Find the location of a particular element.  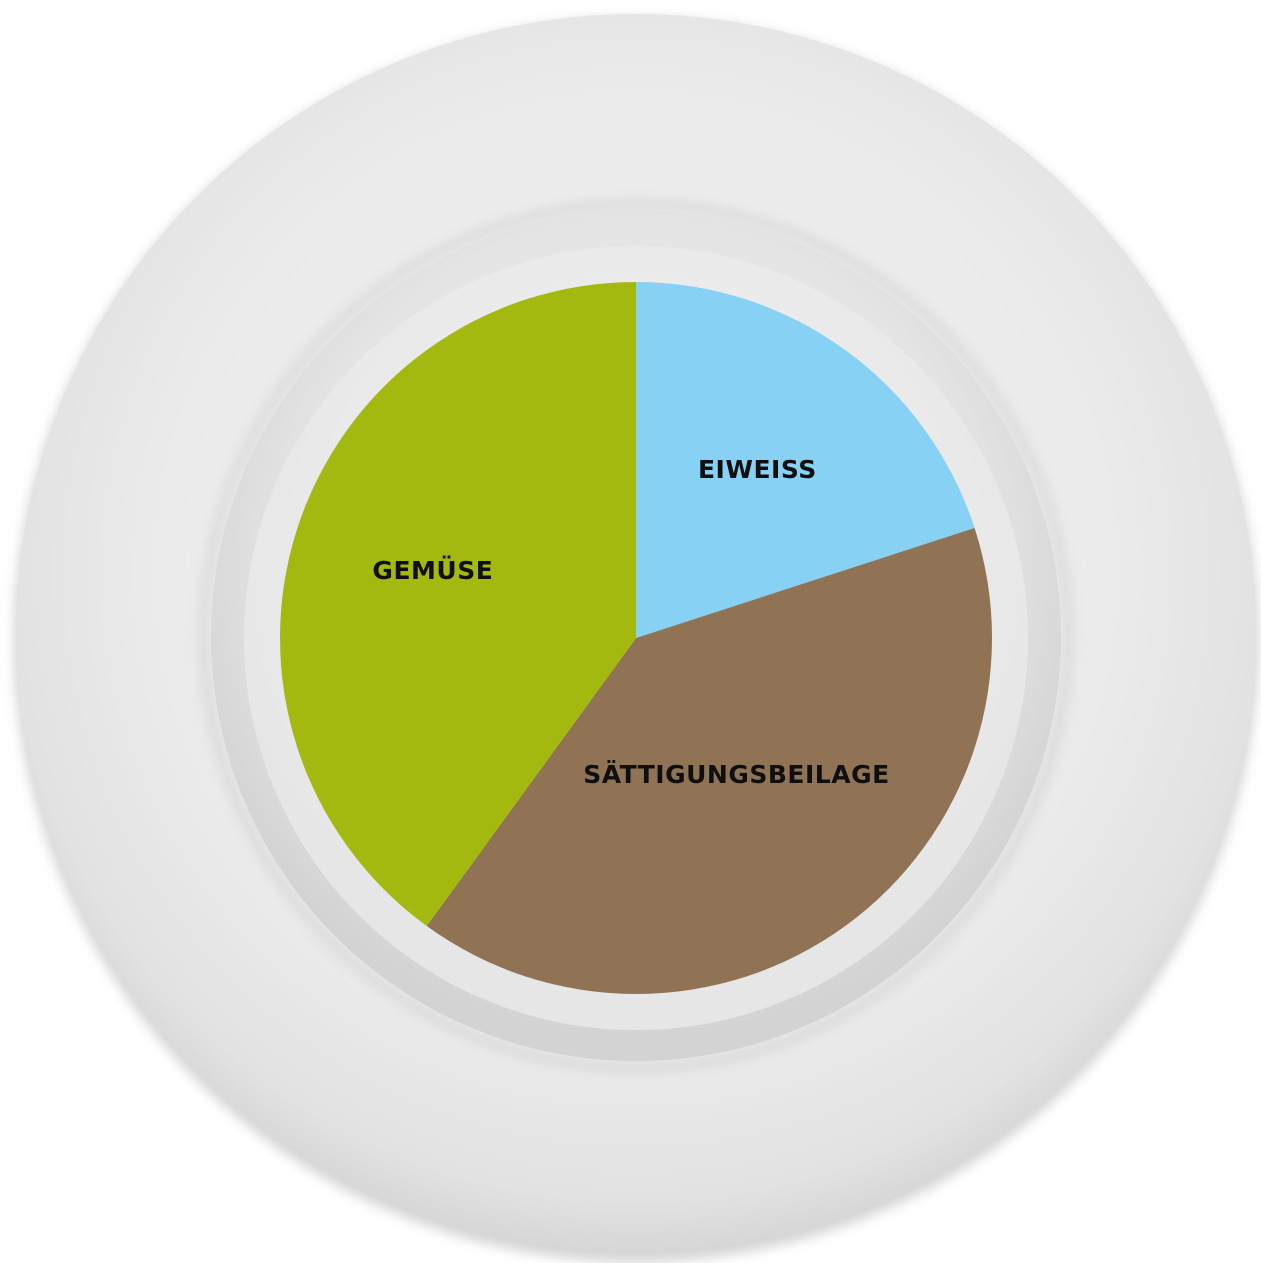

pie-slice-gemuse is located at coordinates (457, 604).